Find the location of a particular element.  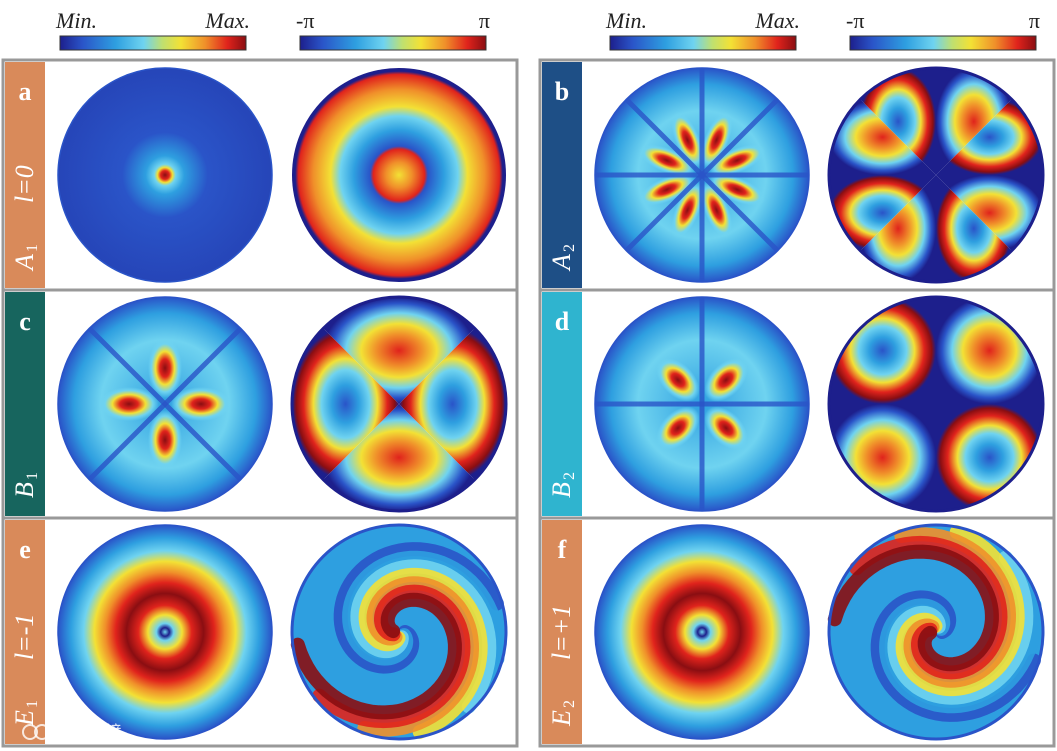

order-label: l=+1 is located at coordinates (561, 632).